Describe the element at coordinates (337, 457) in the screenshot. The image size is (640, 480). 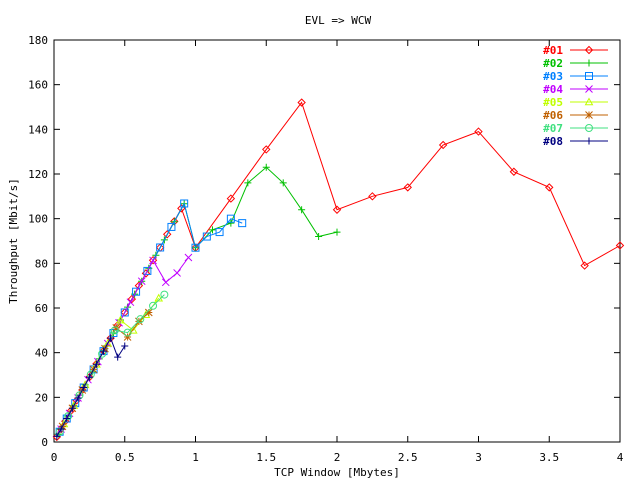
I see `x-tick-label: 2` at that location.